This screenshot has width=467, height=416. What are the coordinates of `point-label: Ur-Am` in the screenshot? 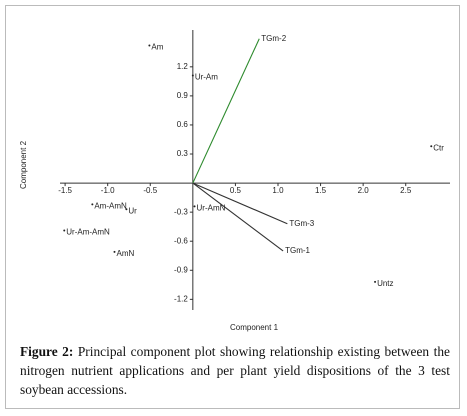 It's located at (206, 77).